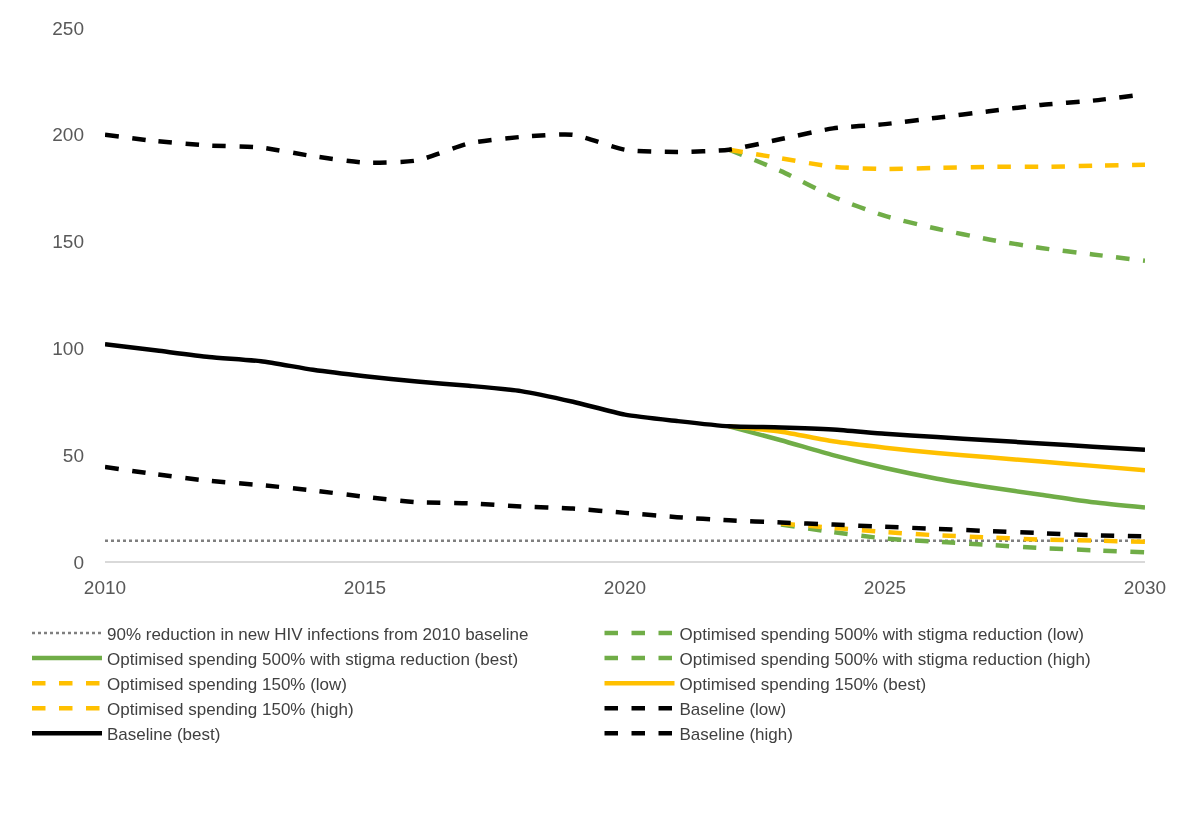 The height and width of the screenshot is (816, 1180). What do you see at coordinates (365, 587) in the screenshot?
I see `x-tick-label: 2015` at bounding box center [365, 587].